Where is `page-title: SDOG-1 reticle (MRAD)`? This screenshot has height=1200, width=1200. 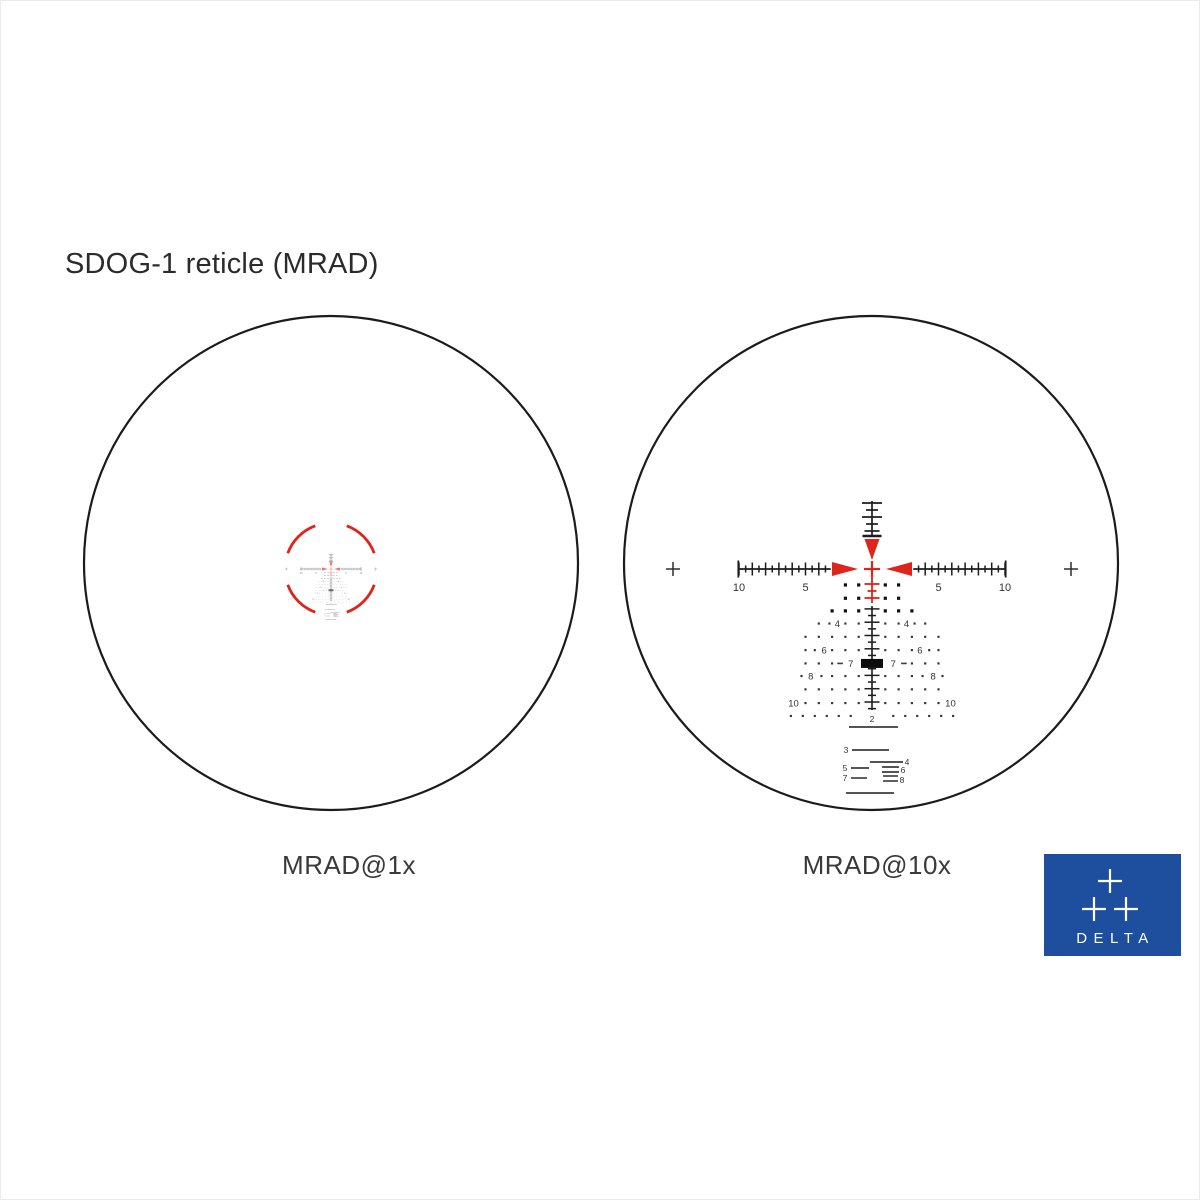
page-title: SDOG-1 reticle (MRAD) is located at coordinates (222, 264).